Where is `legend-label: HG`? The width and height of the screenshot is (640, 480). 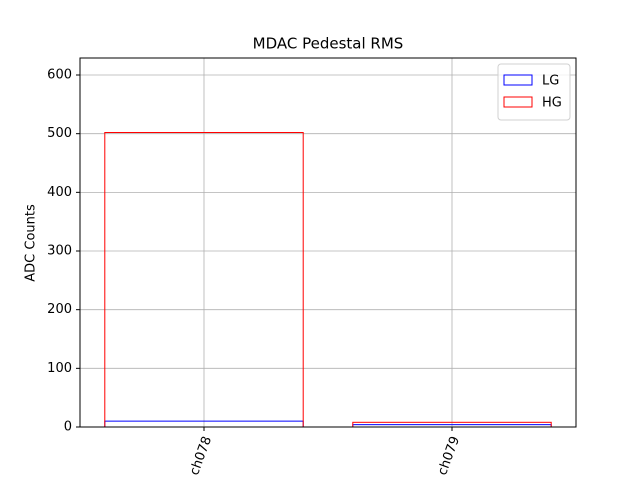 legend-label: HG is located at coordinates (552, 103).